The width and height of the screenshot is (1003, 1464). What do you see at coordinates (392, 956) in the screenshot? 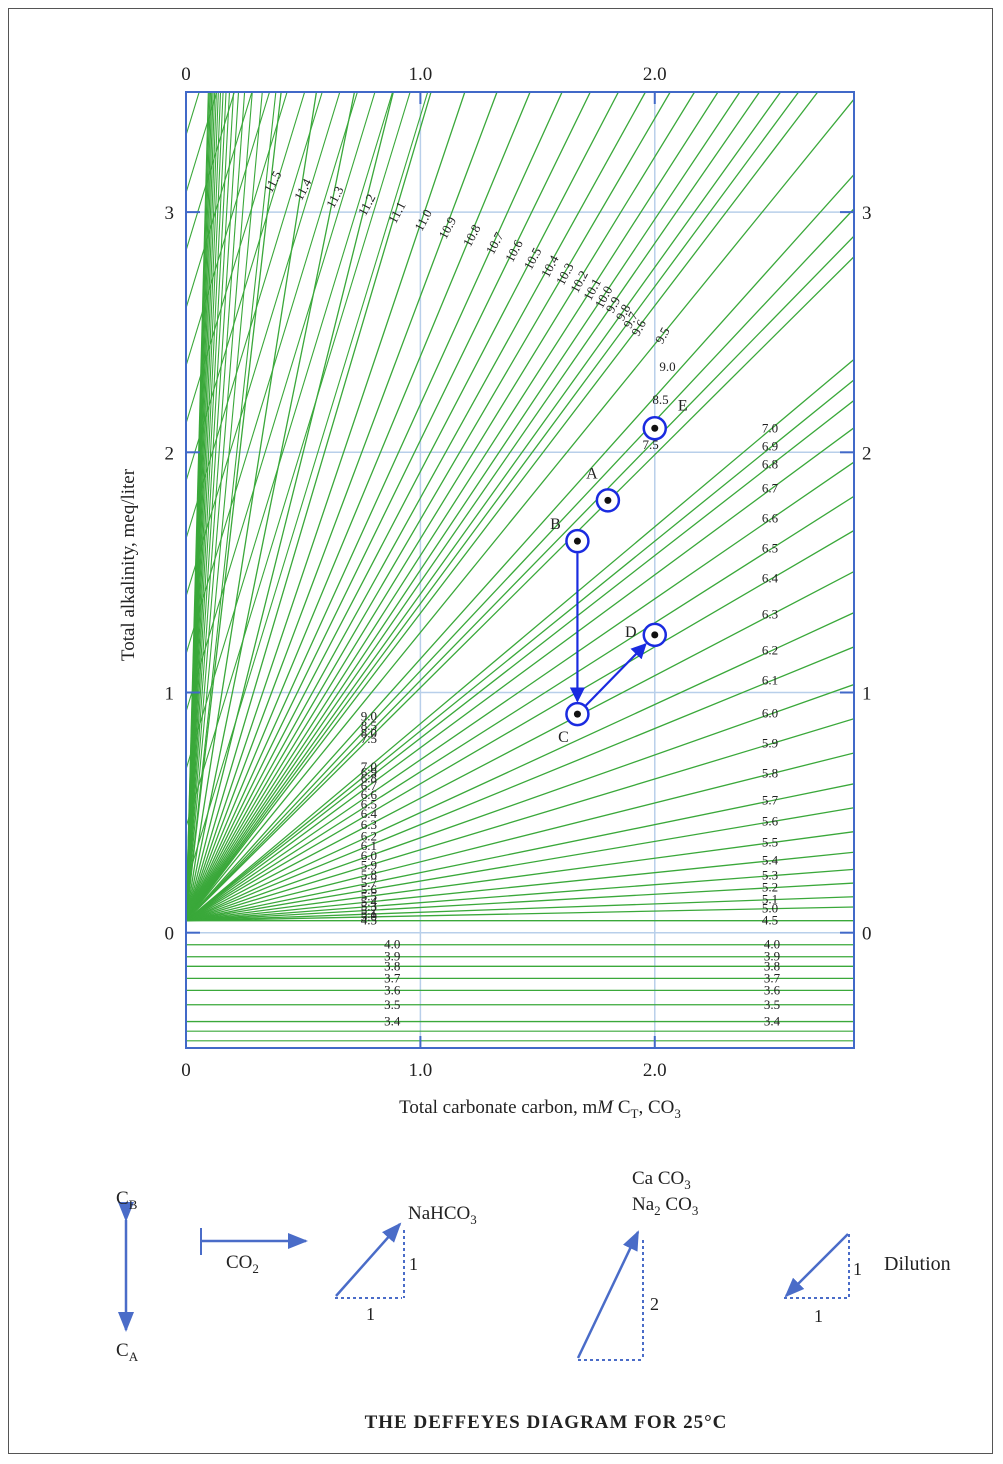
I see `low-ph-label: 3.9` at bounding box center [392, 956].